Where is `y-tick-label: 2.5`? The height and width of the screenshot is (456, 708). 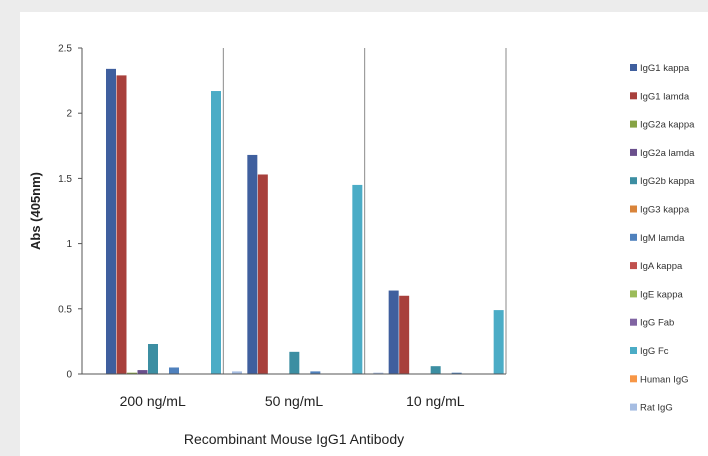 y-tick-label: 2.5 is located at coordinates (65, 49).